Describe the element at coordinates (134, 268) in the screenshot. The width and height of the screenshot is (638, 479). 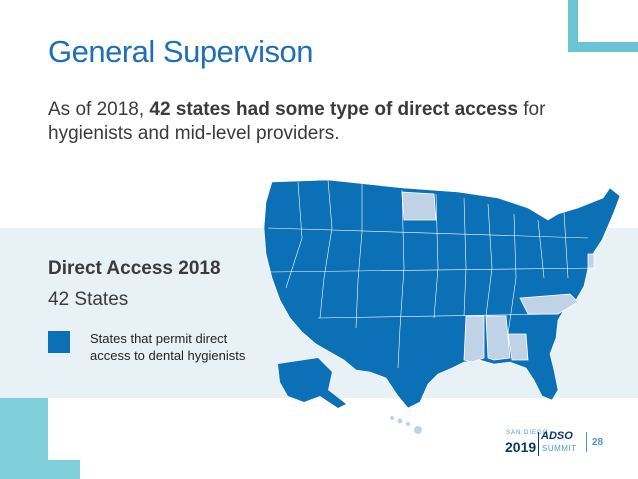
I see `map-subhead: Direct Access 2018` at that location.